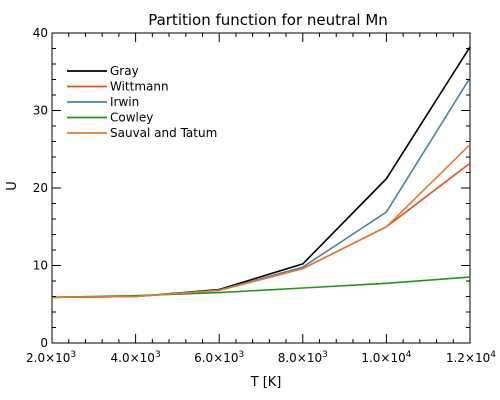  What do you see at coordinates (44, 343) in the screenshot?
I see `y-tick-label: 0` at bounding box center [44, 343].